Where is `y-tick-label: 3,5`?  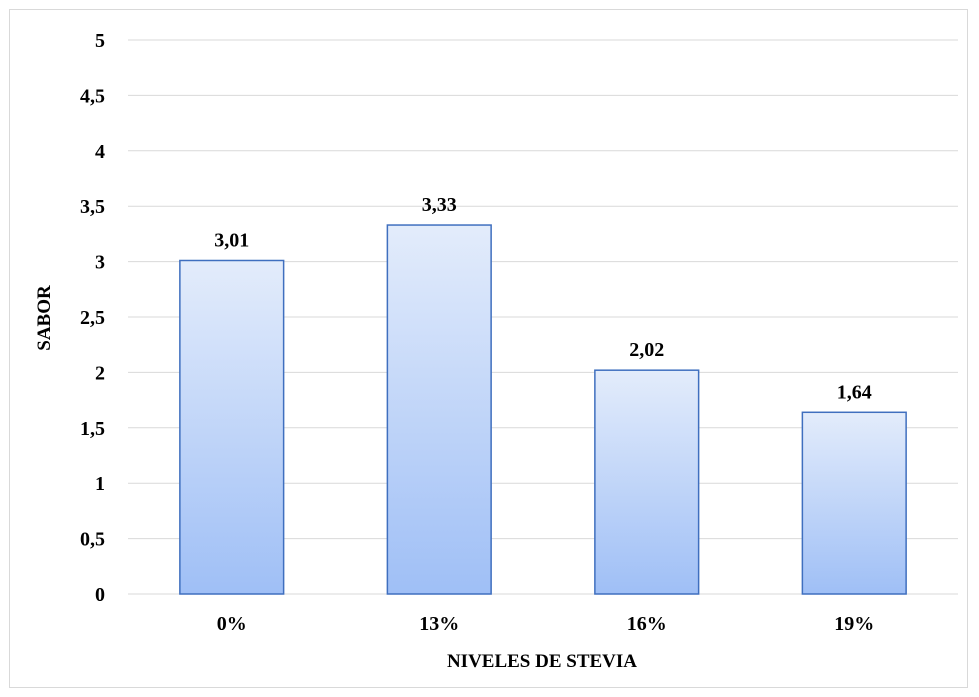
y-tick-label: 3,5 is located at coordinates (92, 207).